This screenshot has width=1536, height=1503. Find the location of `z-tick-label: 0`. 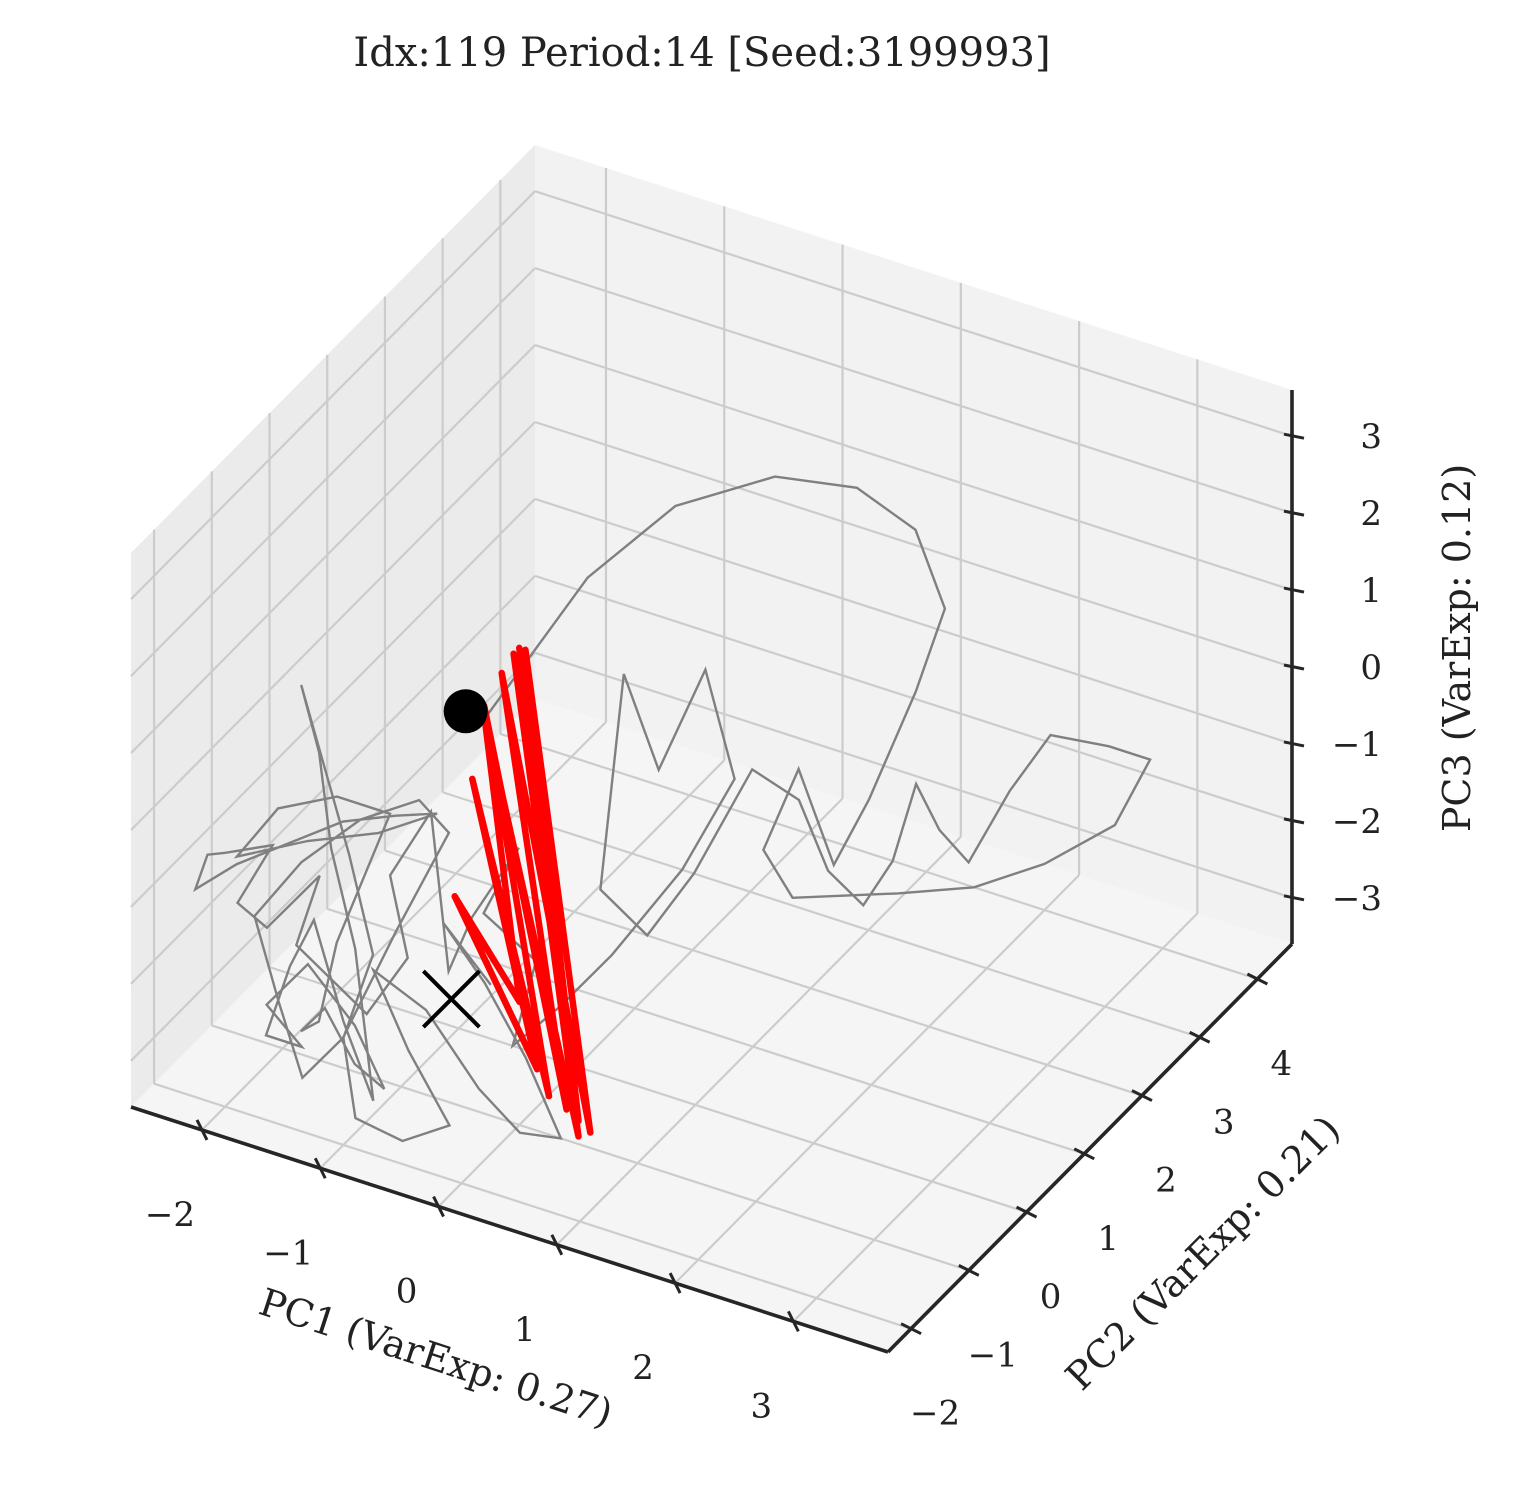

z-tick-label: 0 is located at coordinates (1371, 668).